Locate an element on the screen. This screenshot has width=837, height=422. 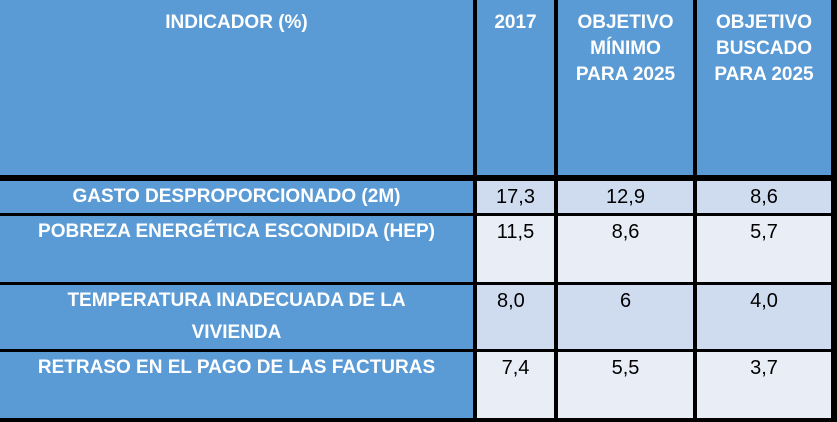
row-label: GASTO DESPROPORCIONADO (2M) is located at coordinates (238, 198).